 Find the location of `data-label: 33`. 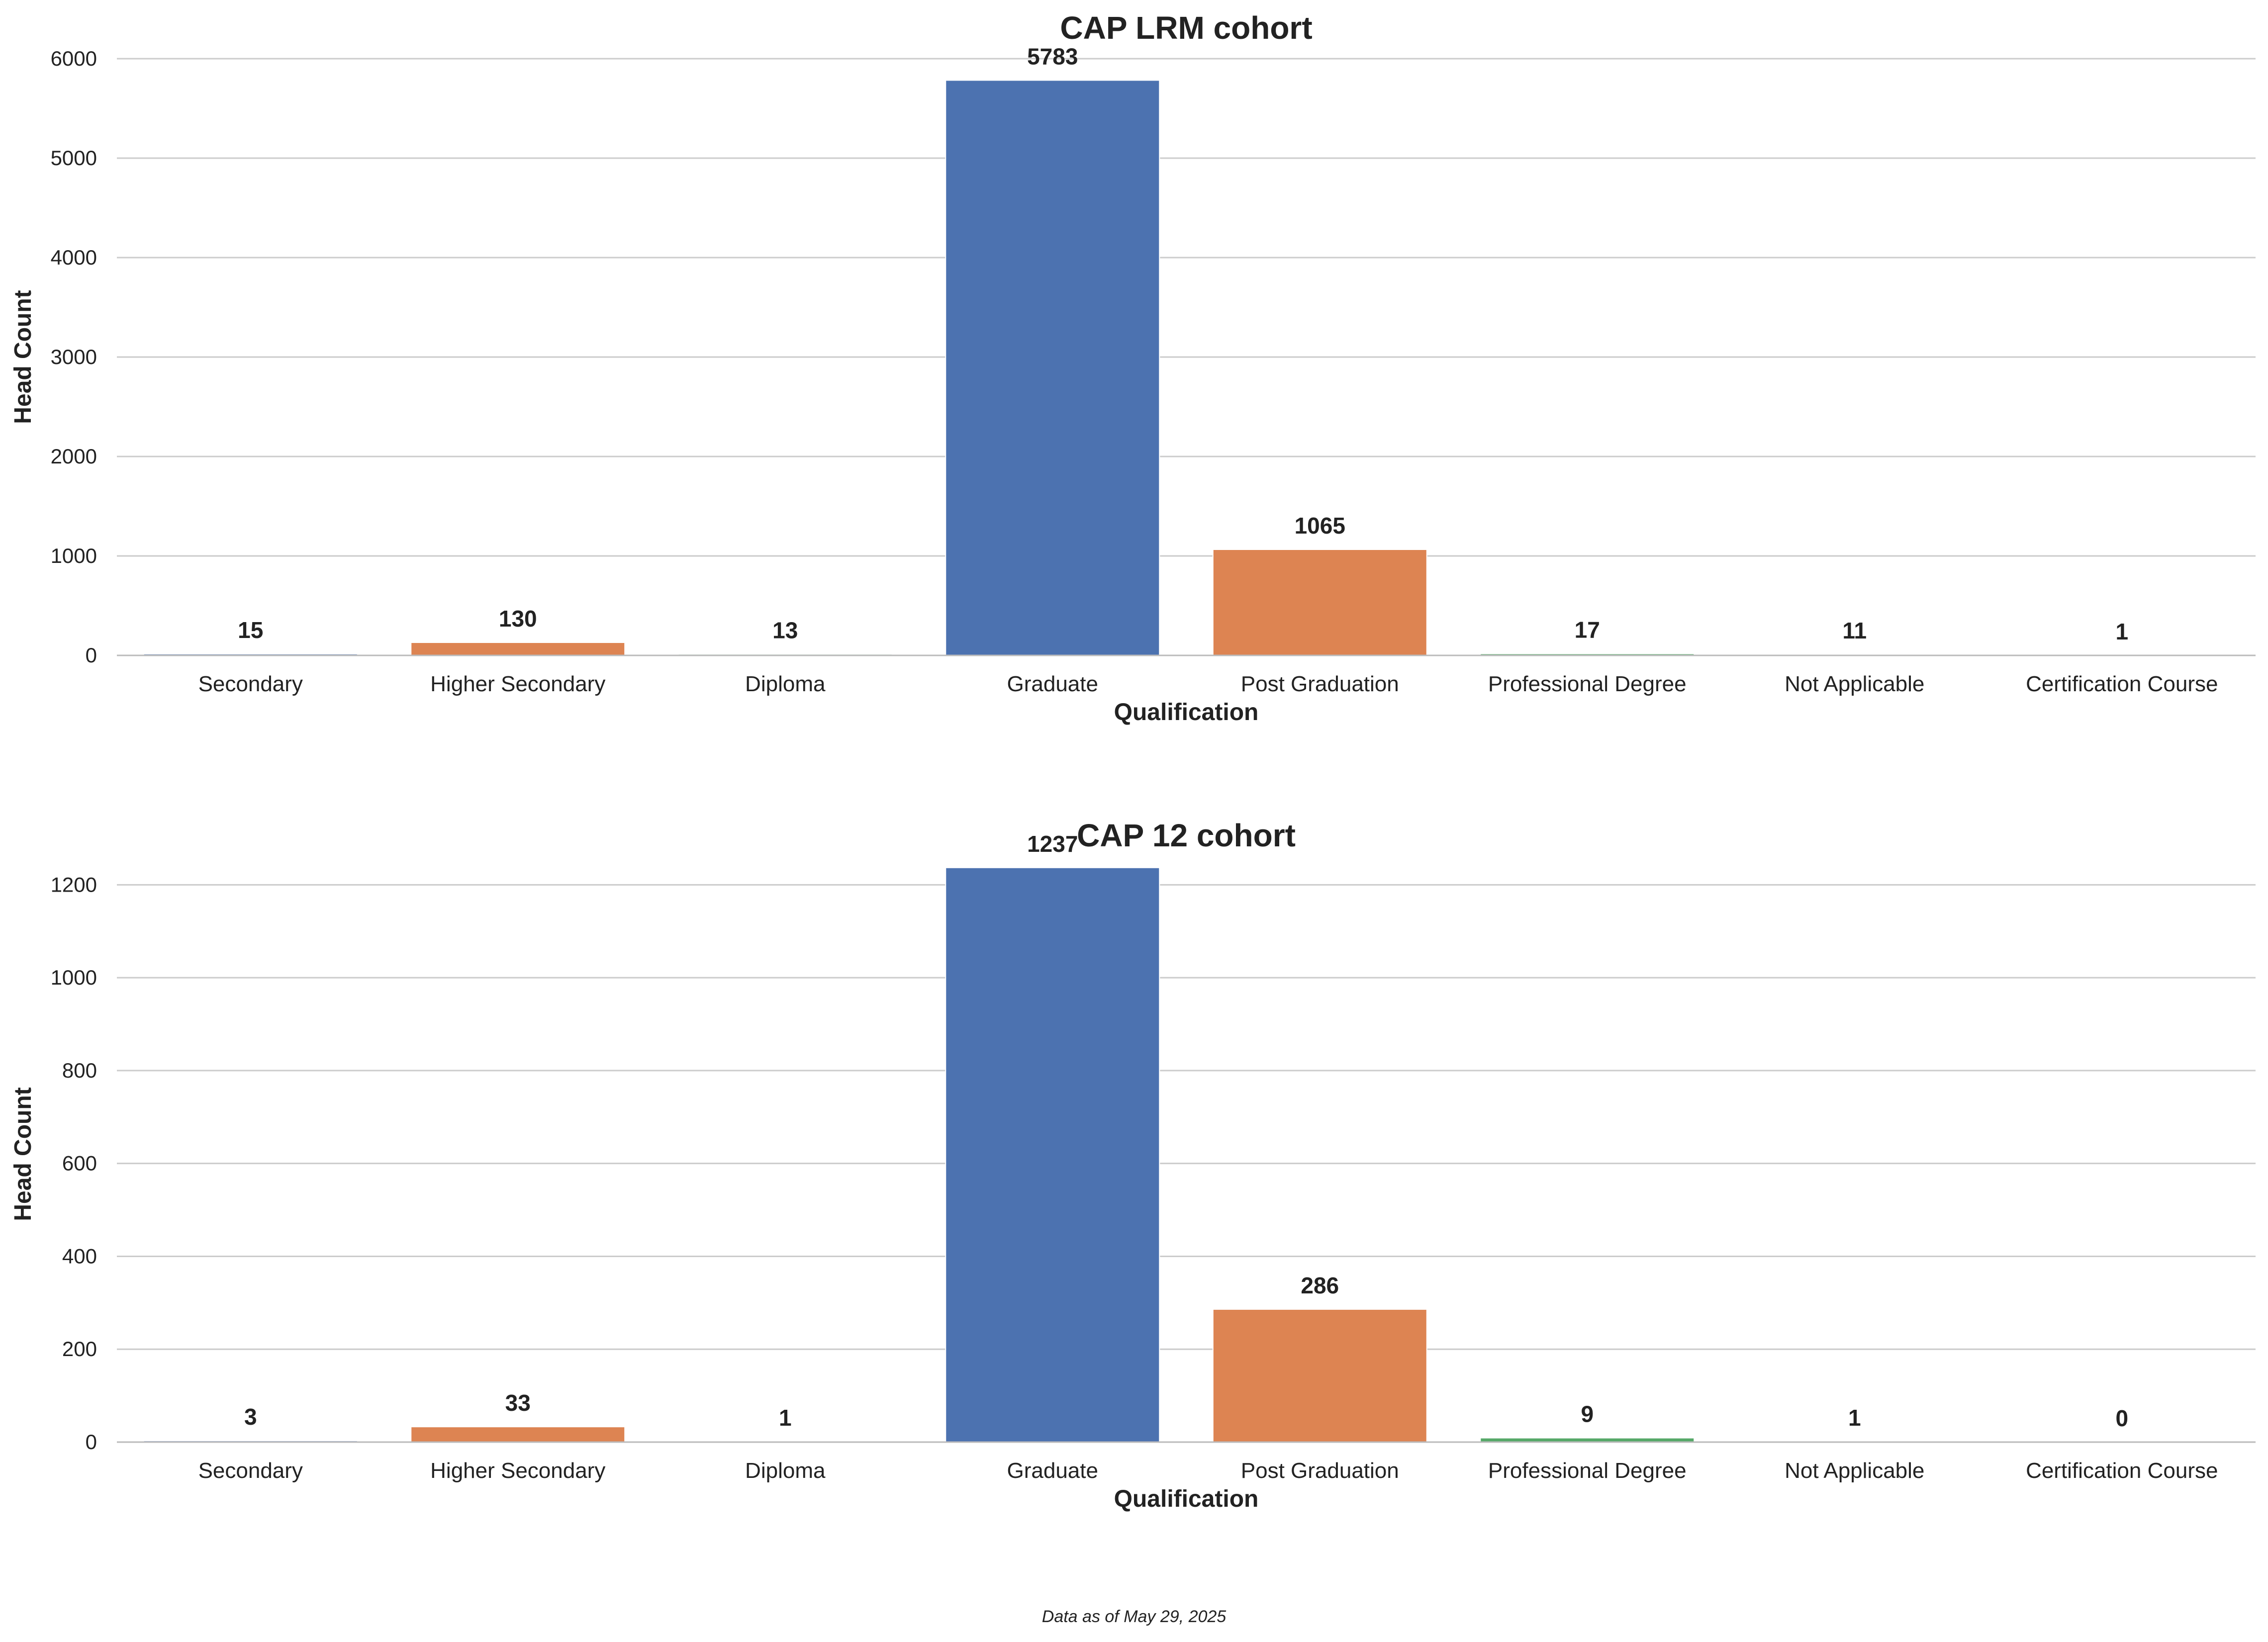

data-label: 33 is located at coordinates (518, 1403).